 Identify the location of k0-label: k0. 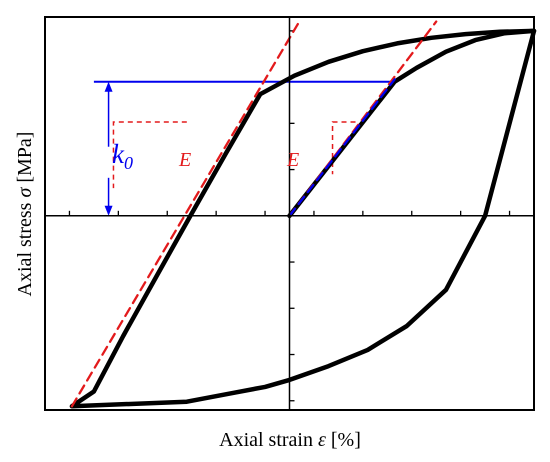
(122, 156).